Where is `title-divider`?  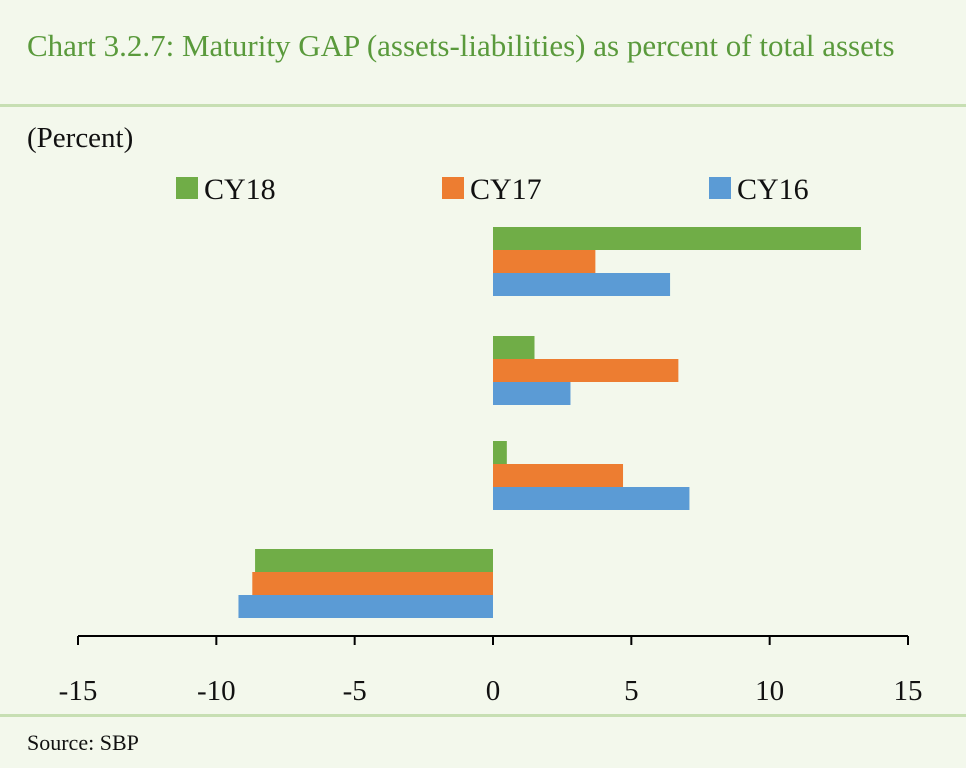
title-divider is located at coordinates (483, 105).